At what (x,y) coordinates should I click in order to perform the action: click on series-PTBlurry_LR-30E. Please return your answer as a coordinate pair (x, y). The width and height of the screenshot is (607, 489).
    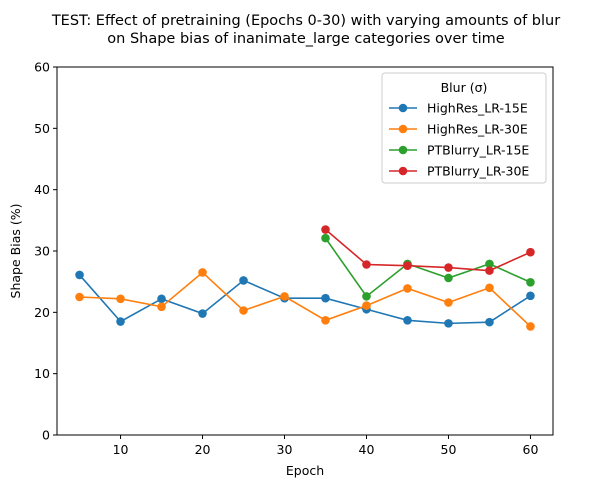
    Looking at the image, I should click on (428, 250).